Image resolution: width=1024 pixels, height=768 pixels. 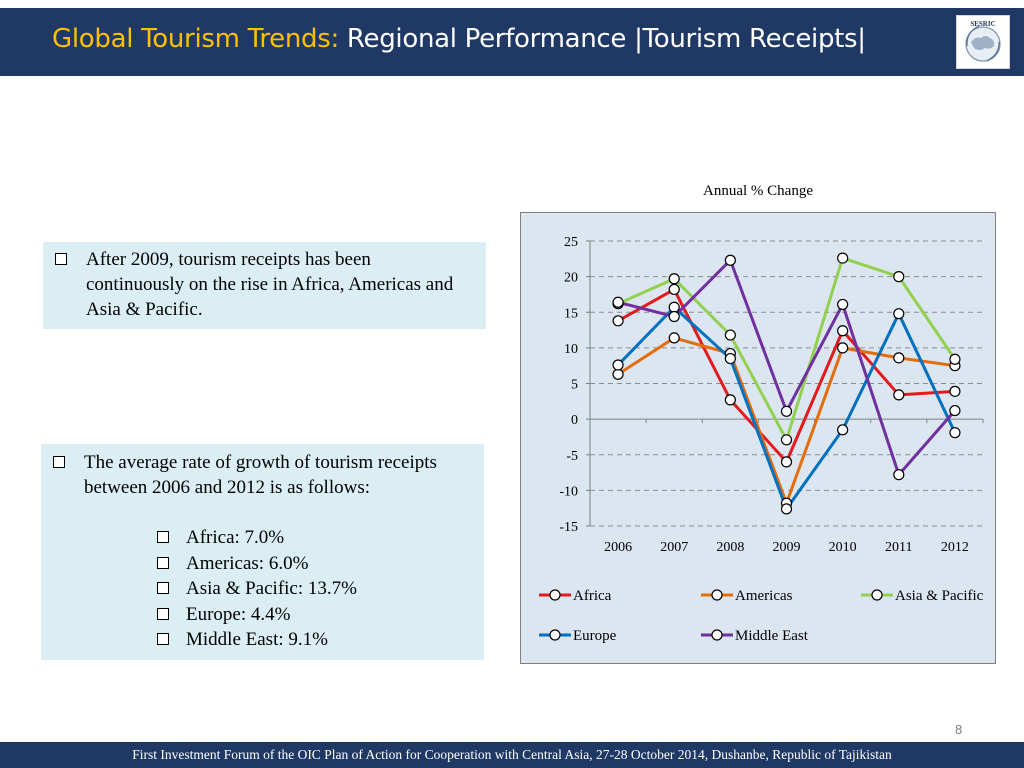 I want to click on legend-label: Middle East, so click(x=772, y=636).